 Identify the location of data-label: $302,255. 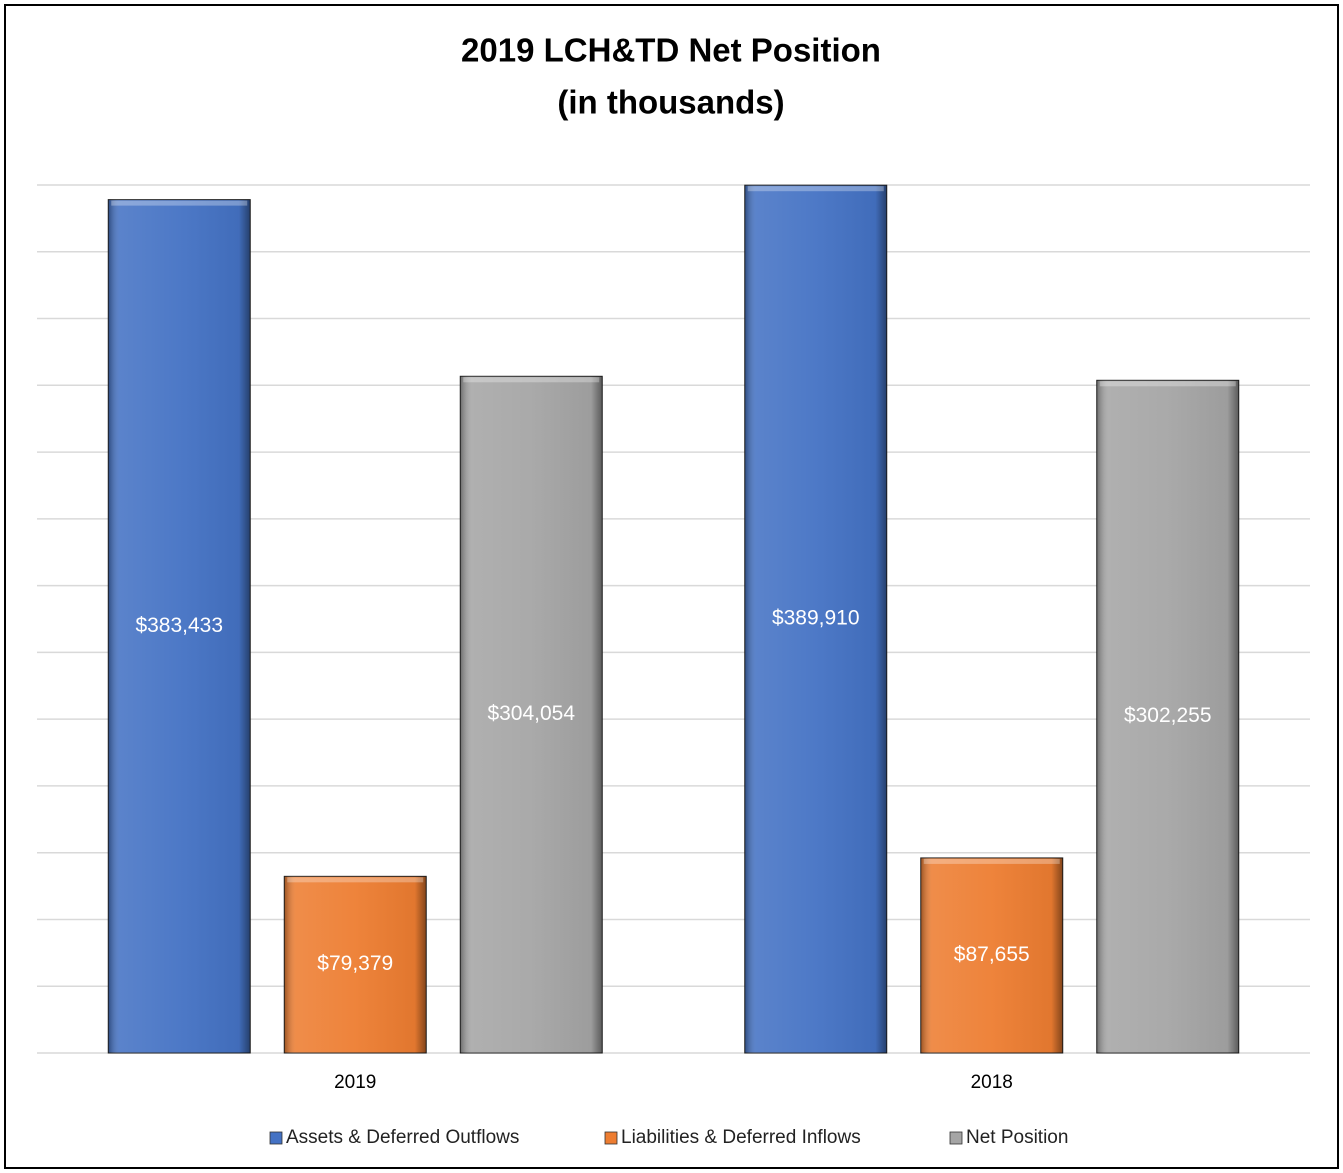
(1168, 715).